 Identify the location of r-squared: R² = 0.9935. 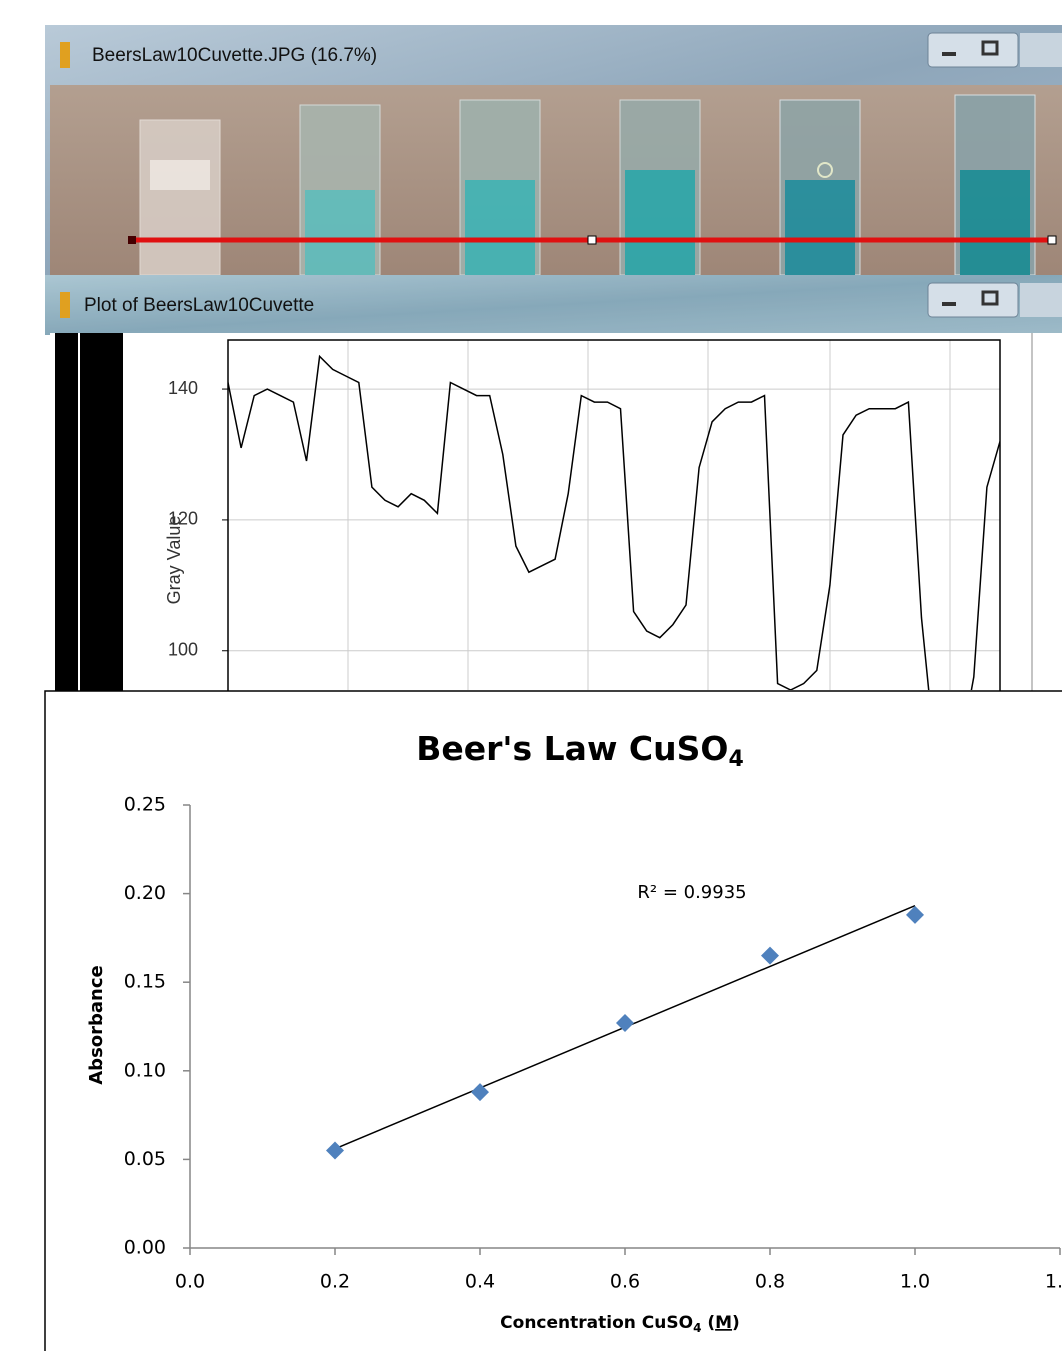
(691, 892).